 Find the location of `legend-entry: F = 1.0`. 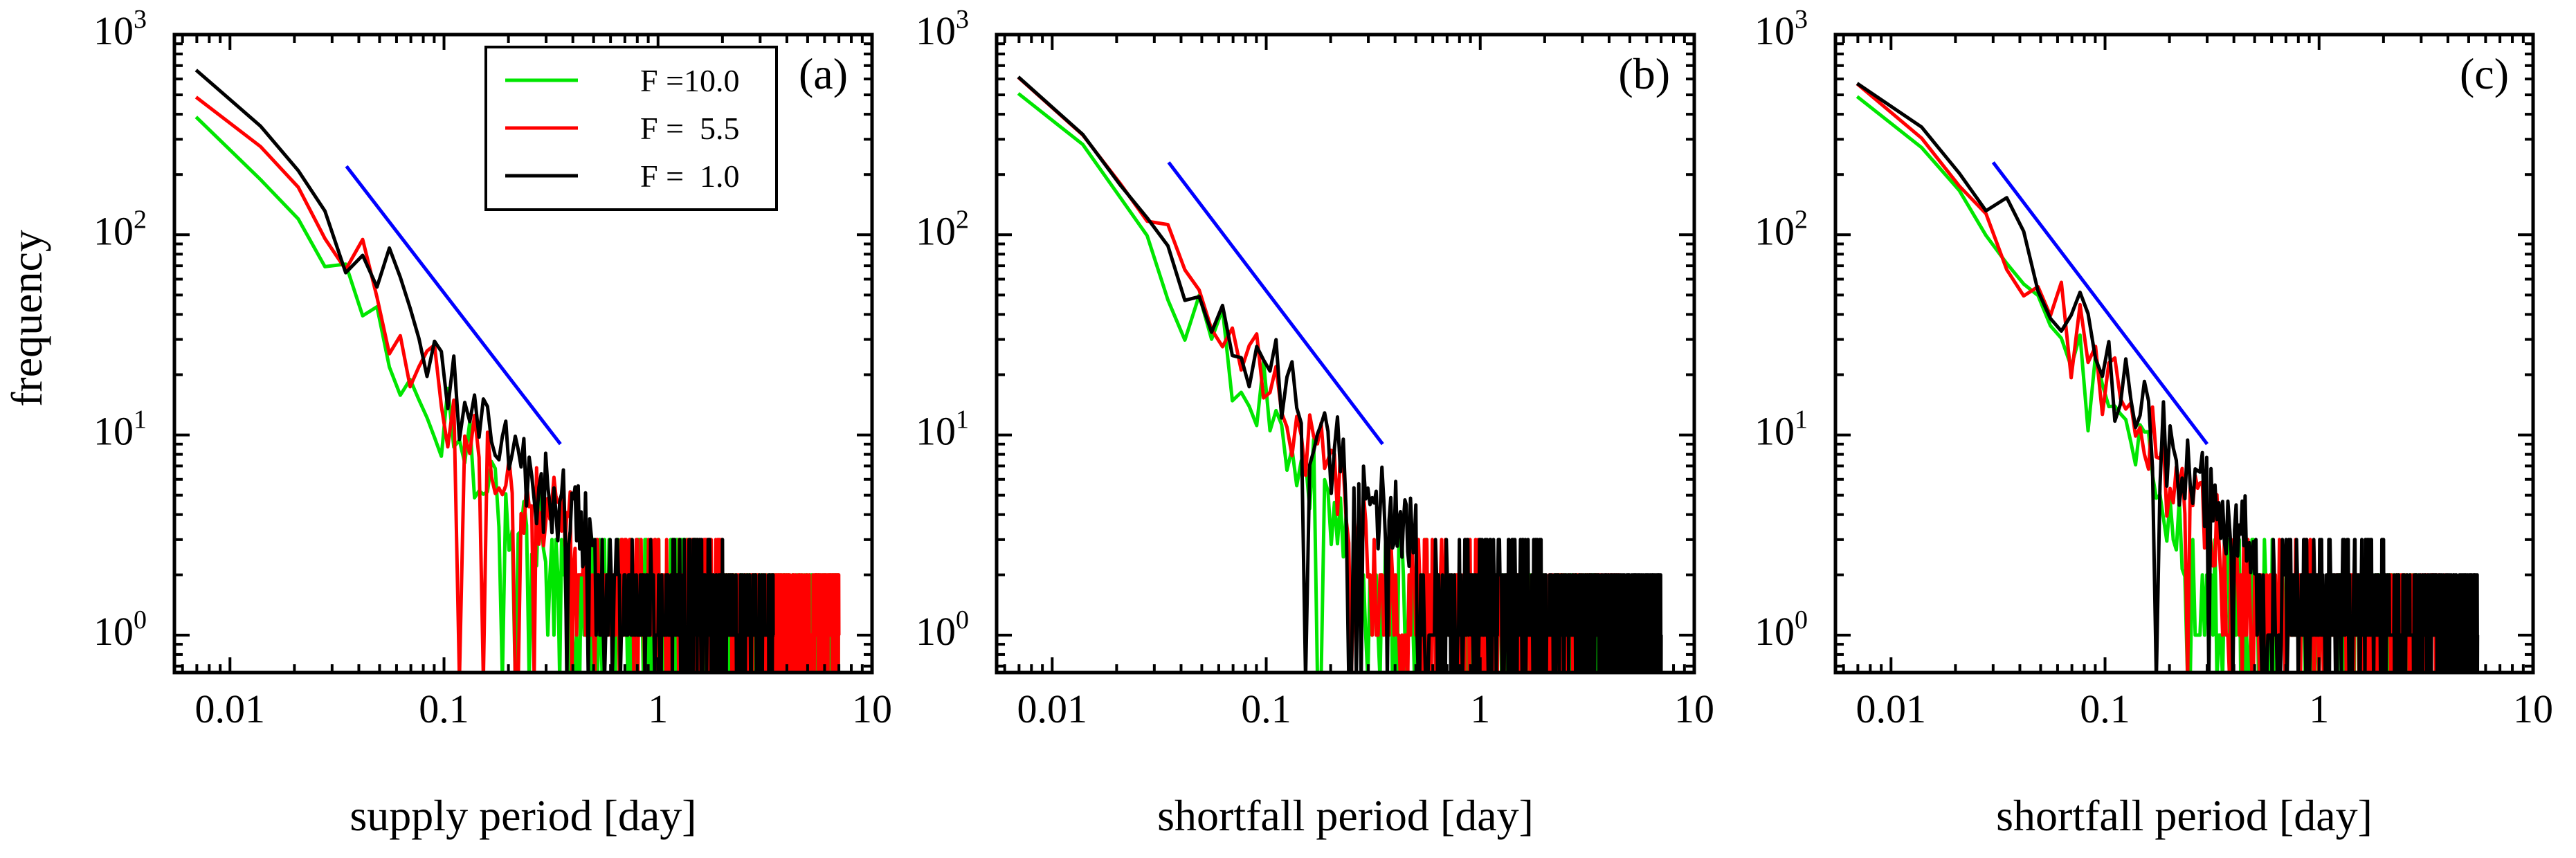

legend-entry: F = 1.0 is located at coordinates (622, 176).